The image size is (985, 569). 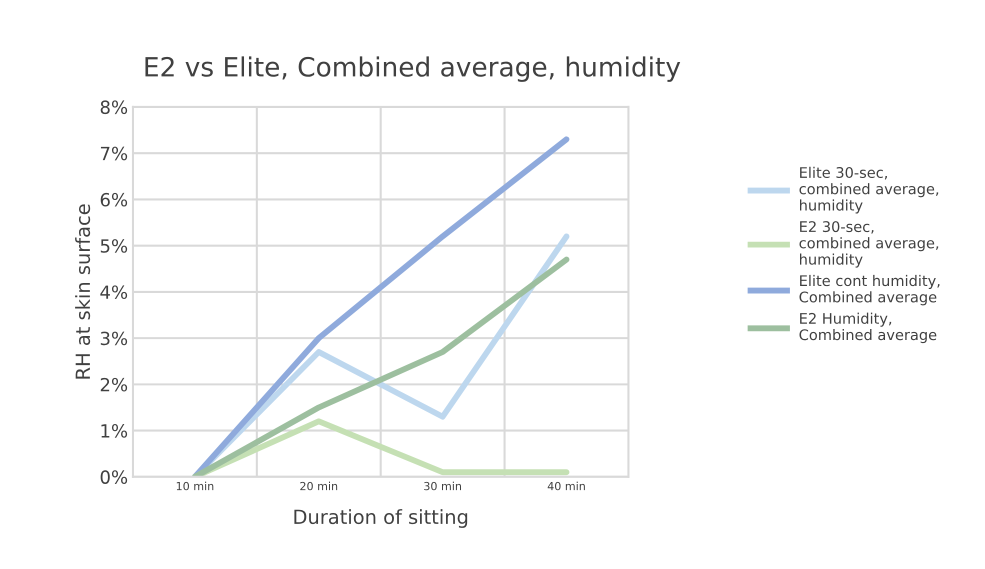 I want to click on y-tick-label: 8%, so click(x=114, y=107).